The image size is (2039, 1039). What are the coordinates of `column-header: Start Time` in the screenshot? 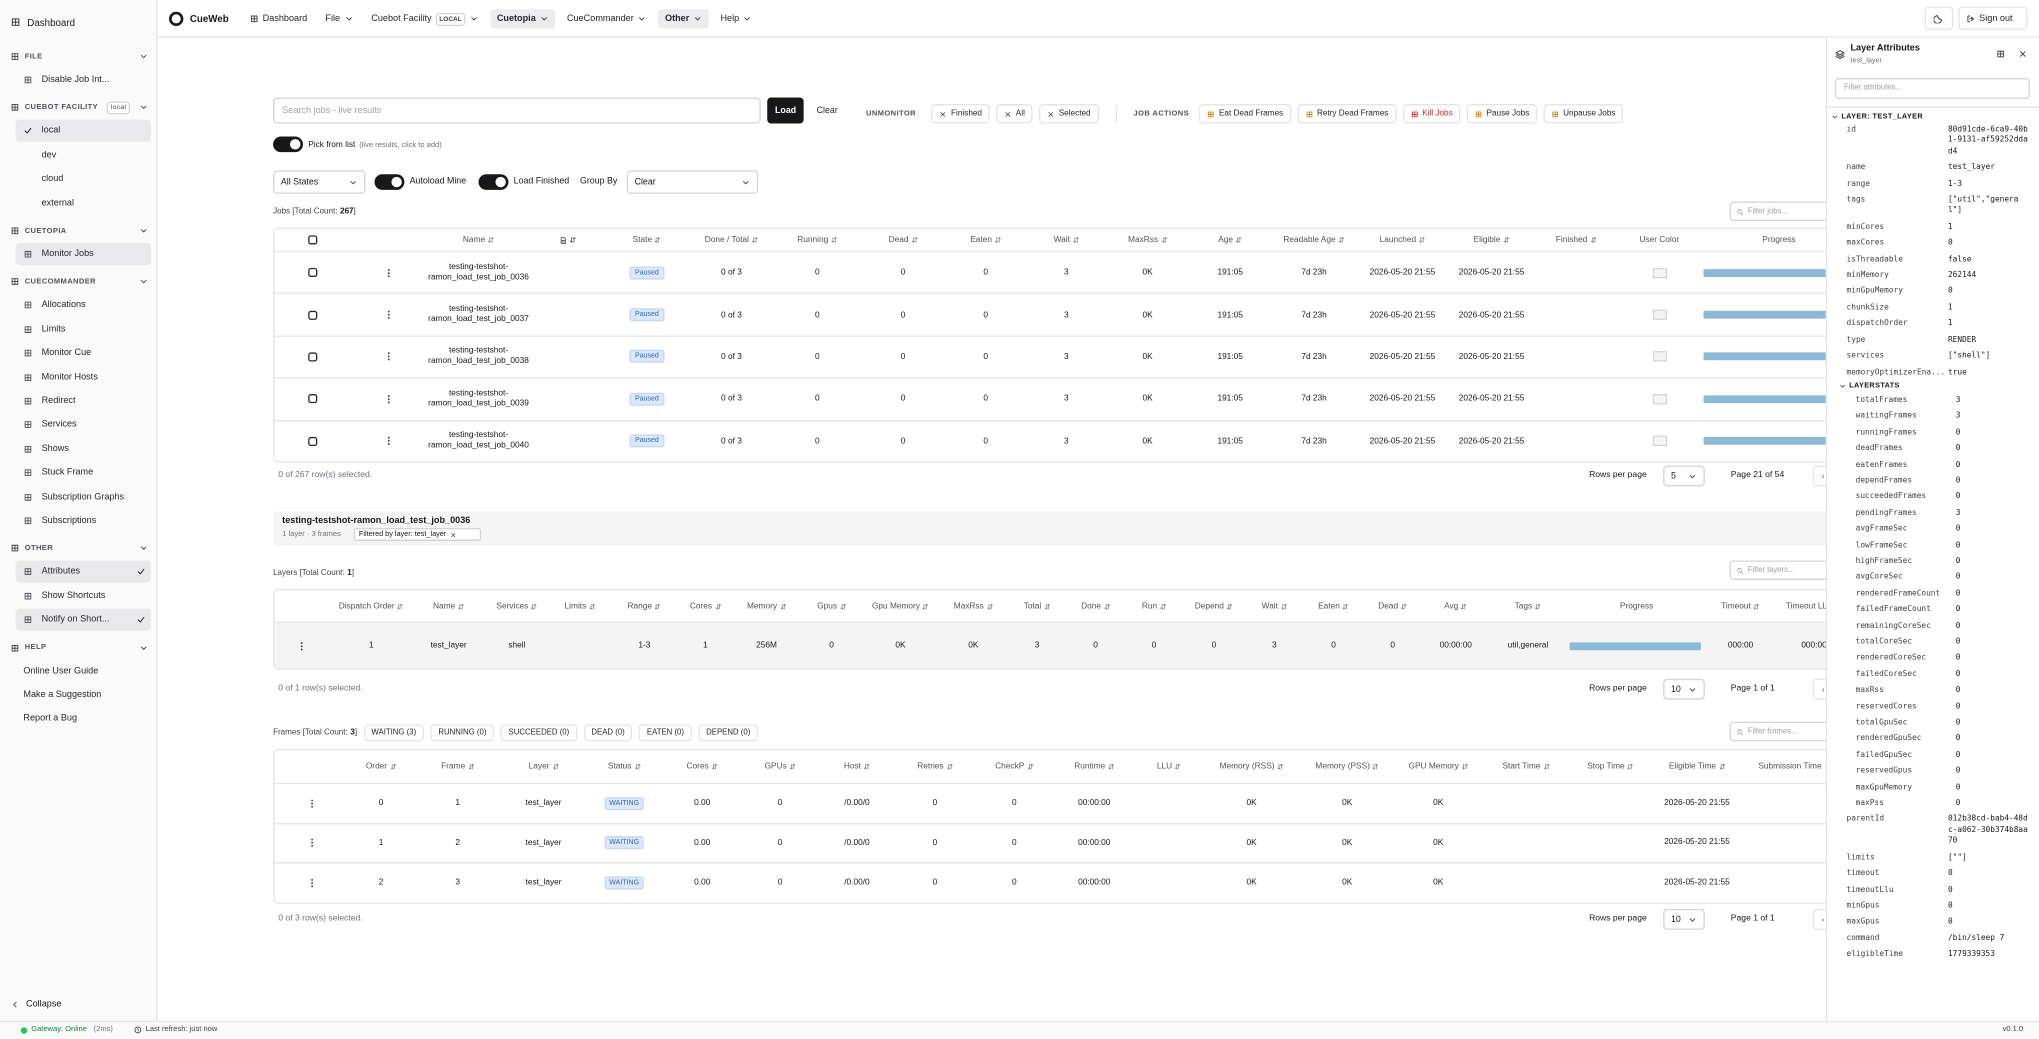 It's located at (1521, 767).